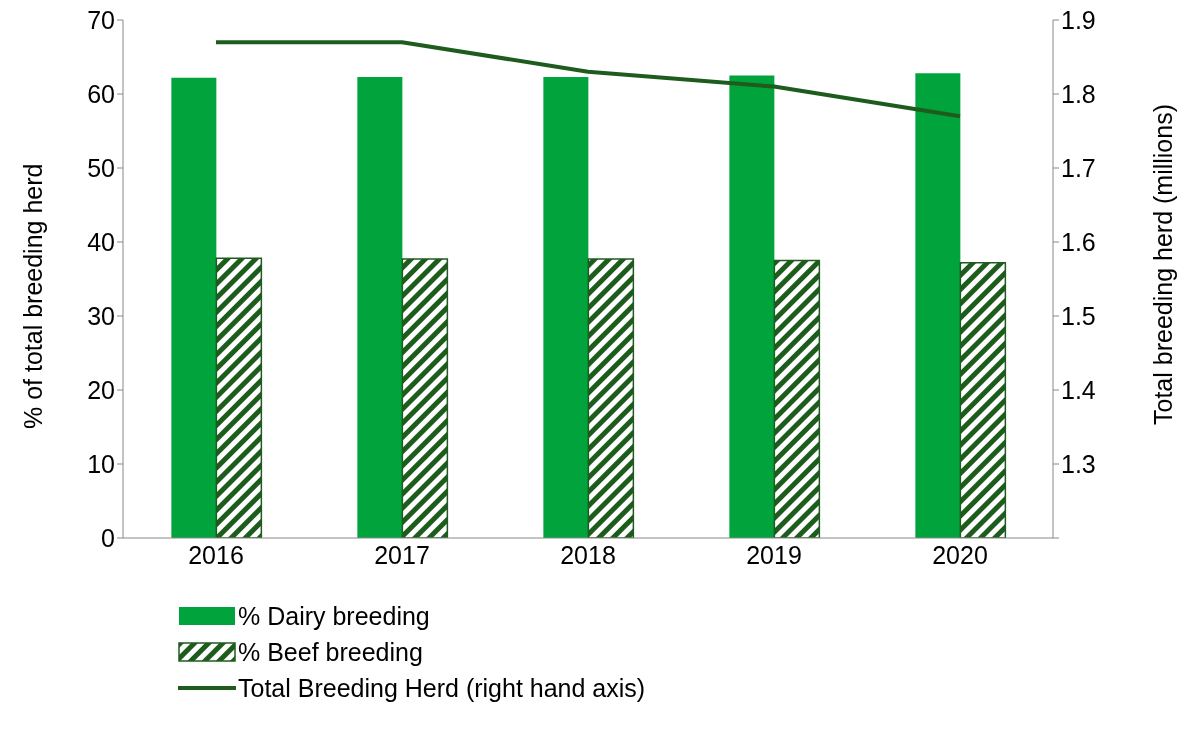  Describe the element at coordinates (101, 389) in the screenshot. I see `y-tick-label: 20` at that location.